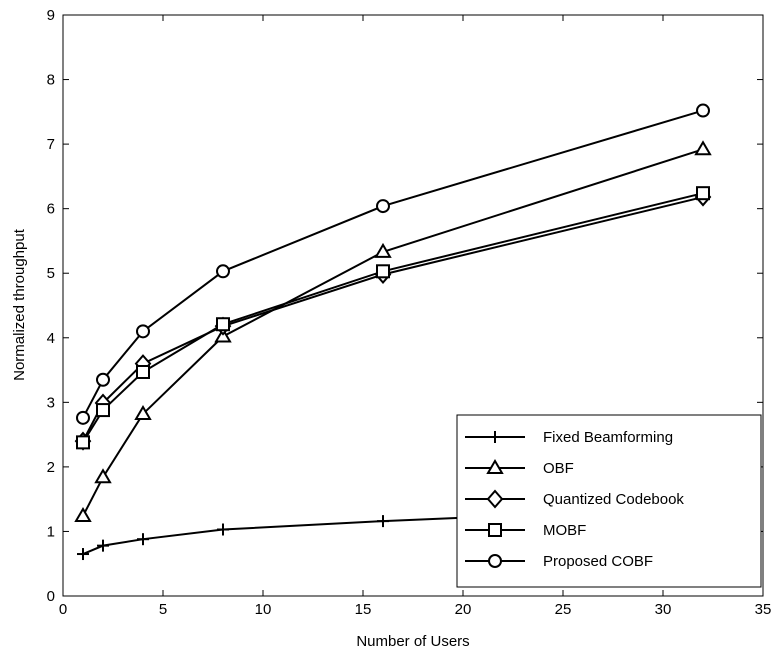 The width and height of the screenshot is (777, 654). What do you see at coordinates (598, 561) in the screenshot?
I see `legend-label: Proposed COBF` at bounding box center [598, 561].